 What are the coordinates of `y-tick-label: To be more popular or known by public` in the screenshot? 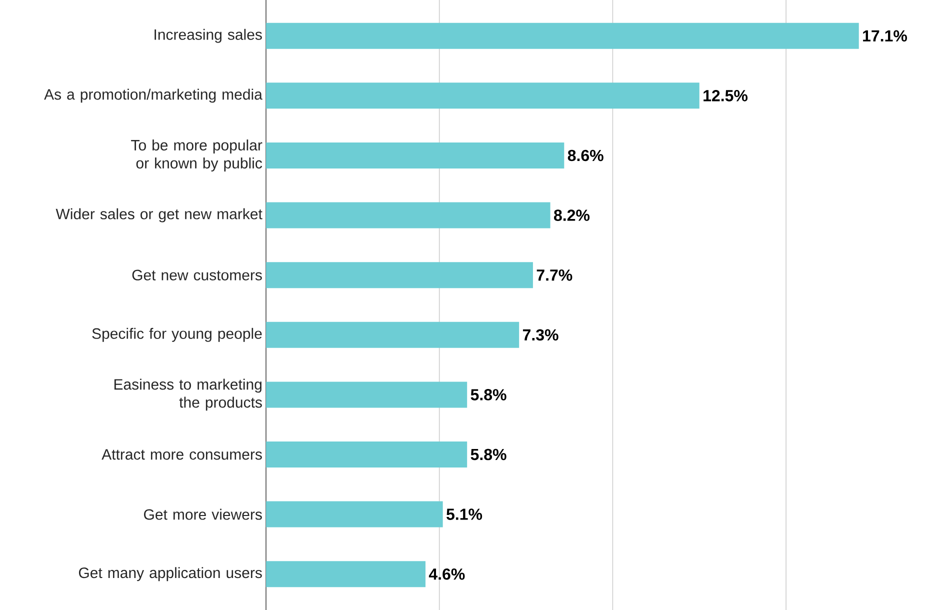 It's located at (196, 156).